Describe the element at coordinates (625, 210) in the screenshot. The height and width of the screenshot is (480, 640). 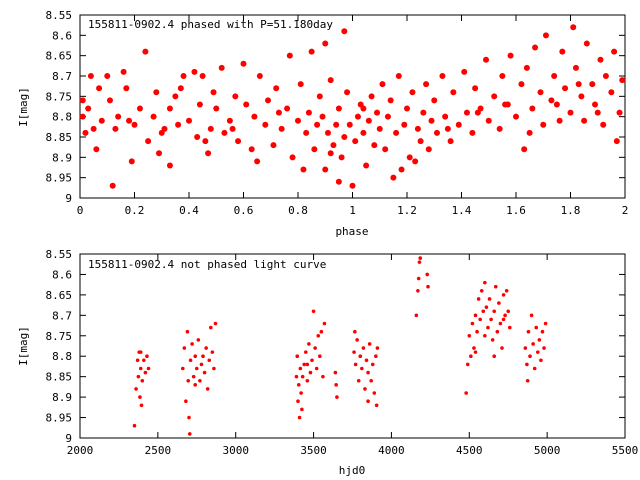
I see `phased-xtick-label: 2` at that location.